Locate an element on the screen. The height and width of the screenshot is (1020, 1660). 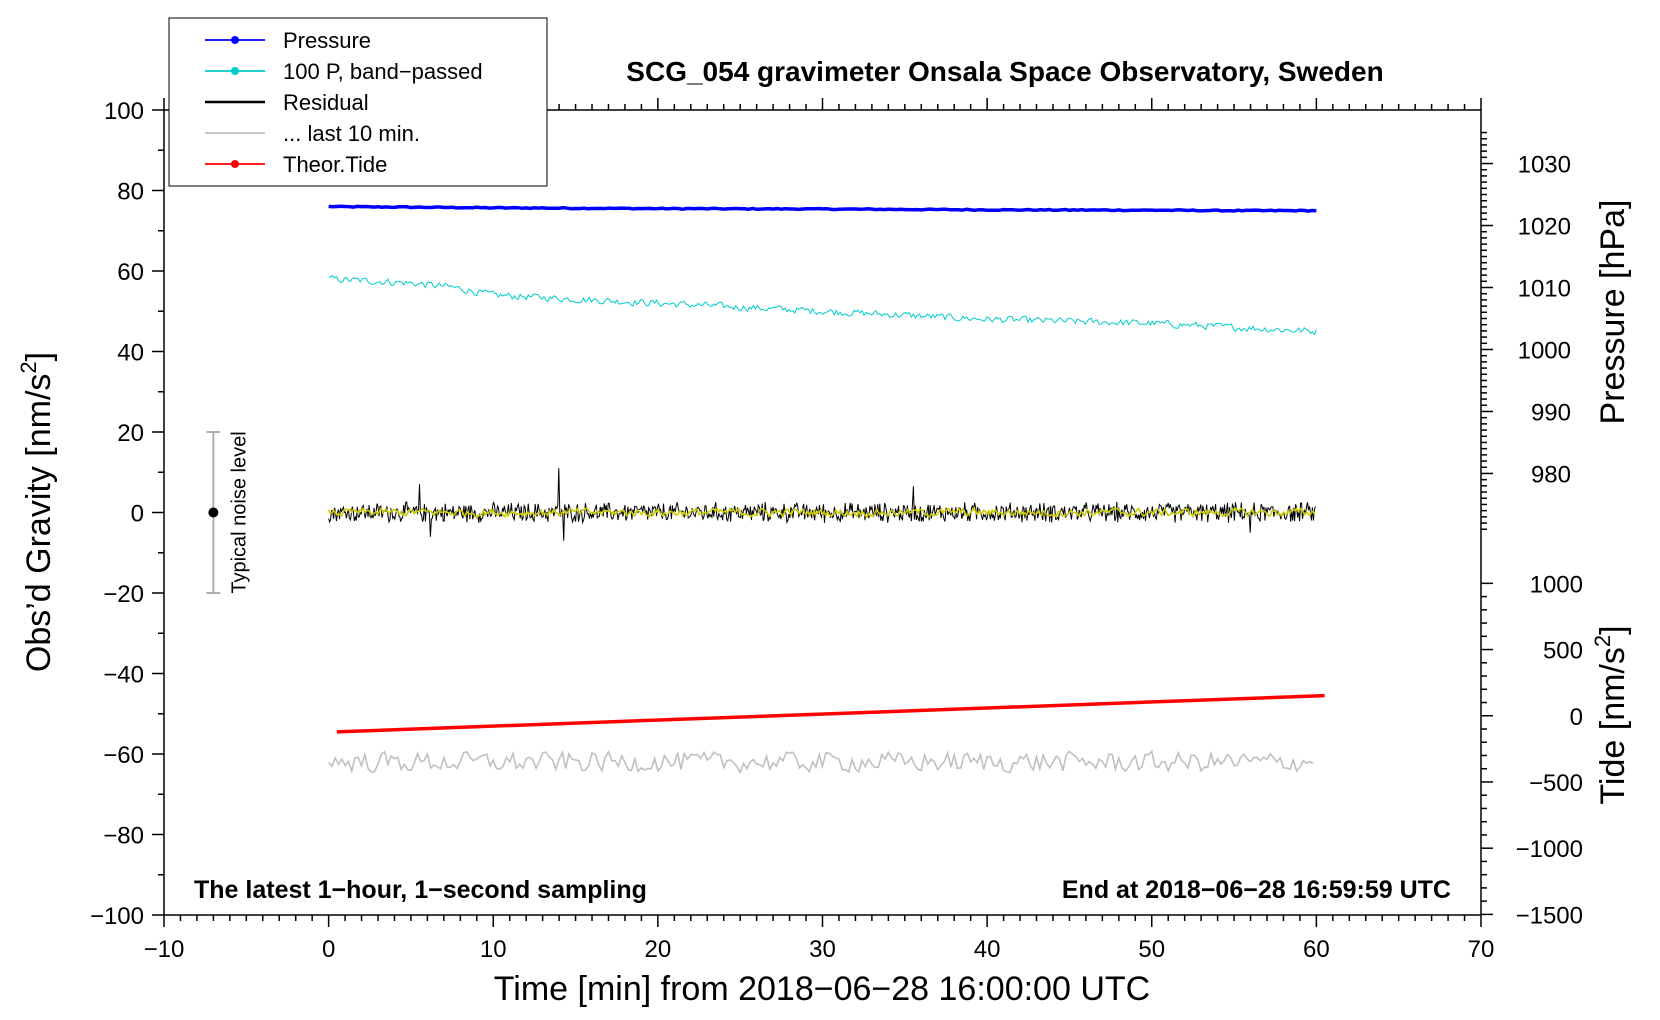
y-tick-label: 60 is located at coordinates (130, 272).